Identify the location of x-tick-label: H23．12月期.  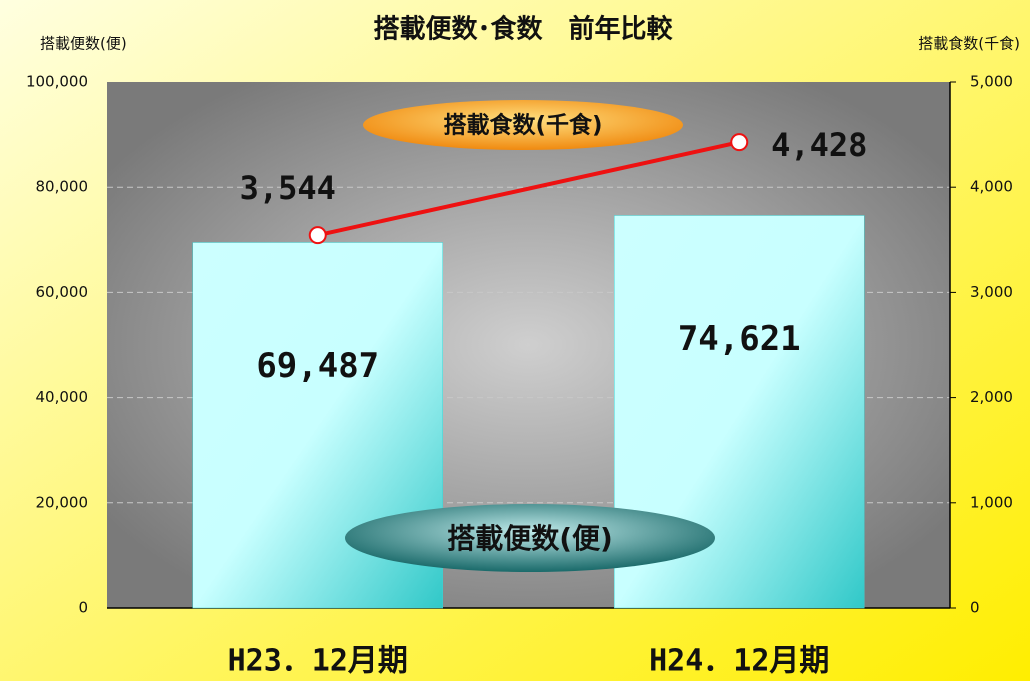
(318, 661).